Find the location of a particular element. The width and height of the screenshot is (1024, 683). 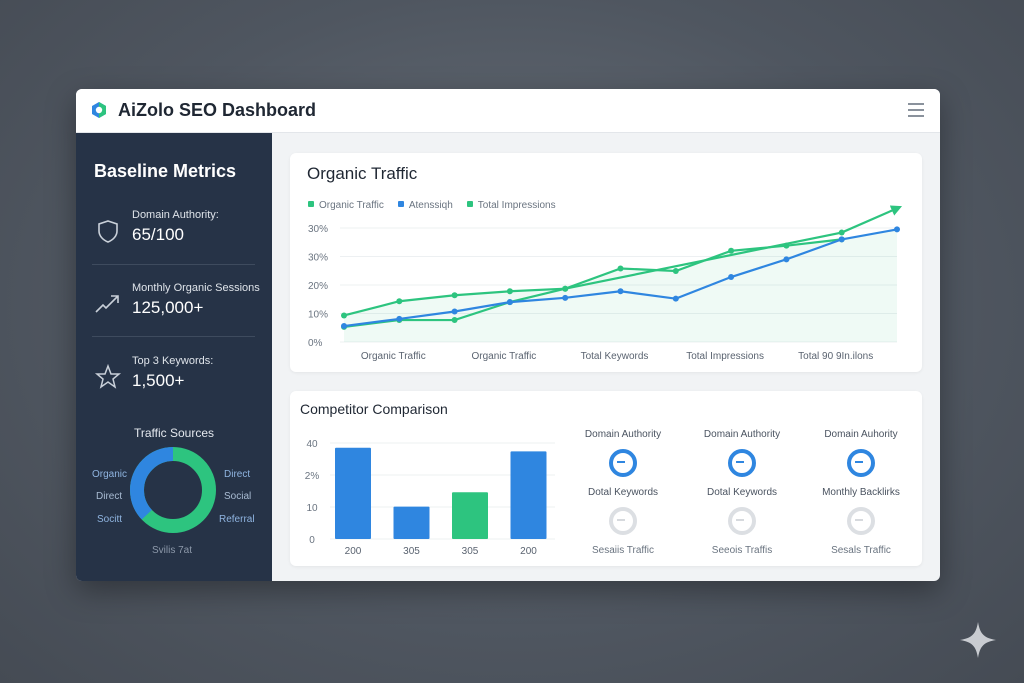

card-title: Competitor Comparison is located at coordinates (374, 409).